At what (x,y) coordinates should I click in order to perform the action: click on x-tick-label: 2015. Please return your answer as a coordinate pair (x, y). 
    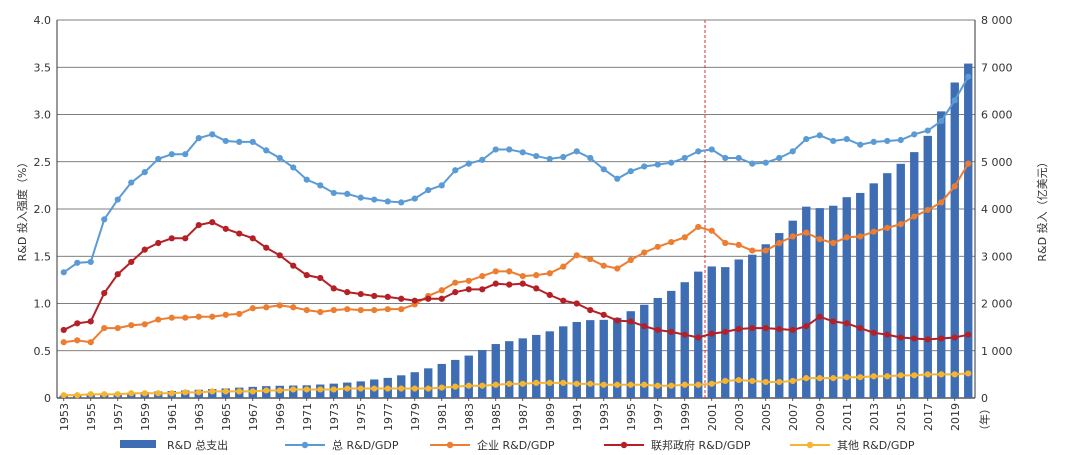
    Looking at the image, I should click on (901, 417).